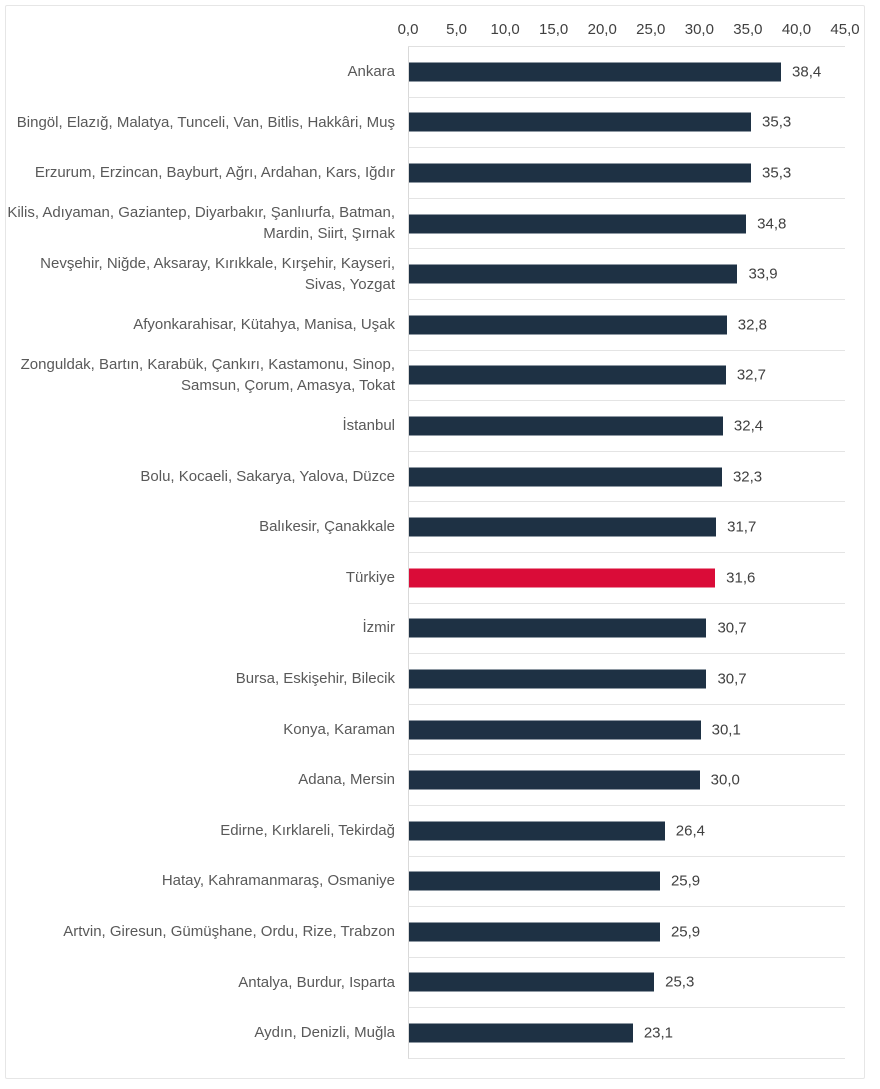  I want to click on value-label: 31,7, so click(742, 527).